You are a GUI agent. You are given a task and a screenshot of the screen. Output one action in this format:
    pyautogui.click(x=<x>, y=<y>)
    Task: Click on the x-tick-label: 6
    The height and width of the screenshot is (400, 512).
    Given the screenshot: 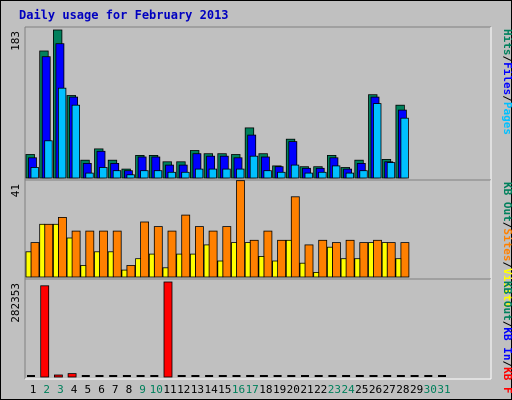 What is the action you would take?
    pyautogui.click(x=101, y=389)
    